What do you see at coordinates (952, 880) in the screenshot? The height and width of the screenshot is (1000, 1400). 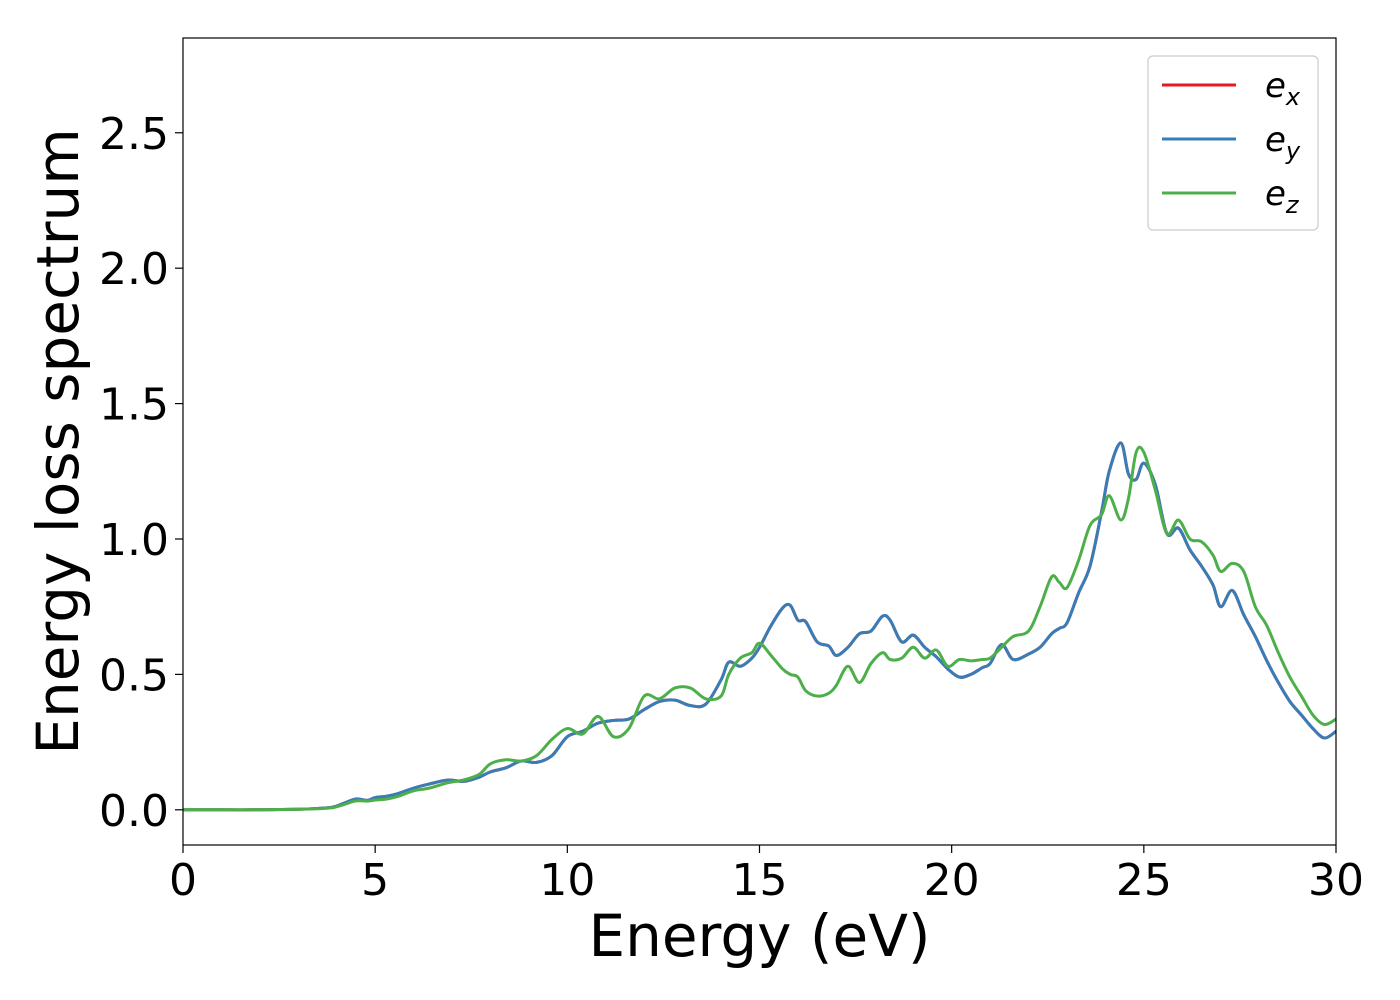 I see `x-tick-label: 20` at bounding box center [952, 880].